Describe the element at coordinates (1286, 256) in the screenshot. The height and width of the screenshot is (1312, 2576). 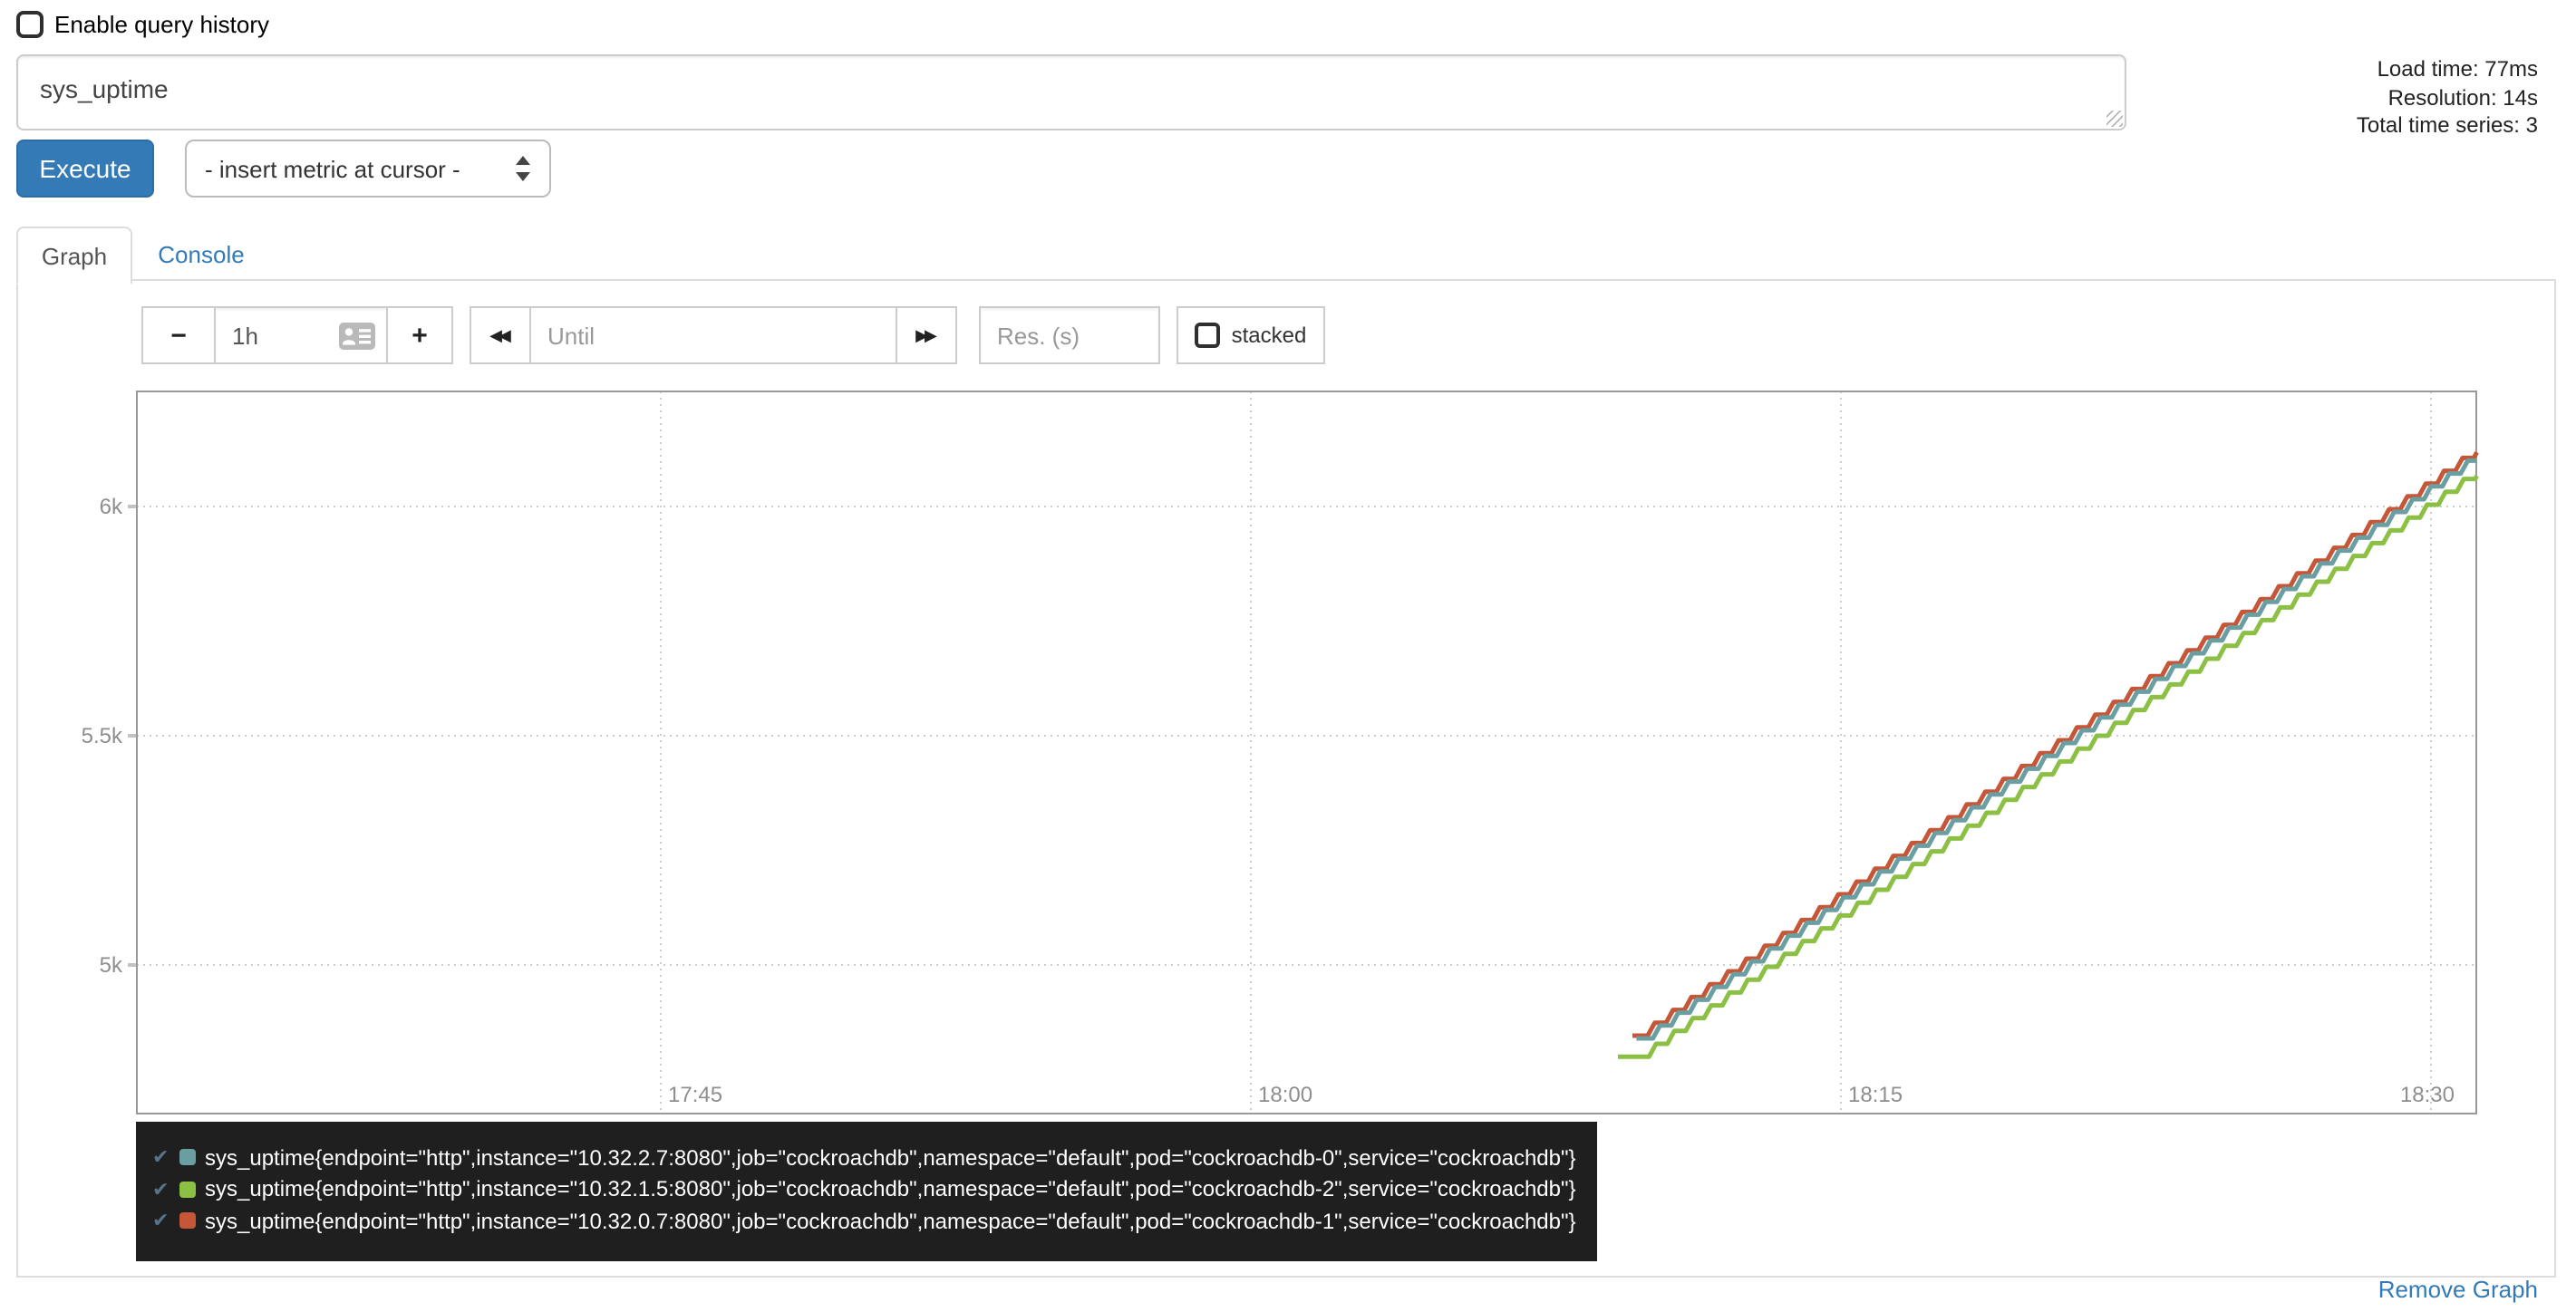
I see `tab-bar: Graph Console` at that location.